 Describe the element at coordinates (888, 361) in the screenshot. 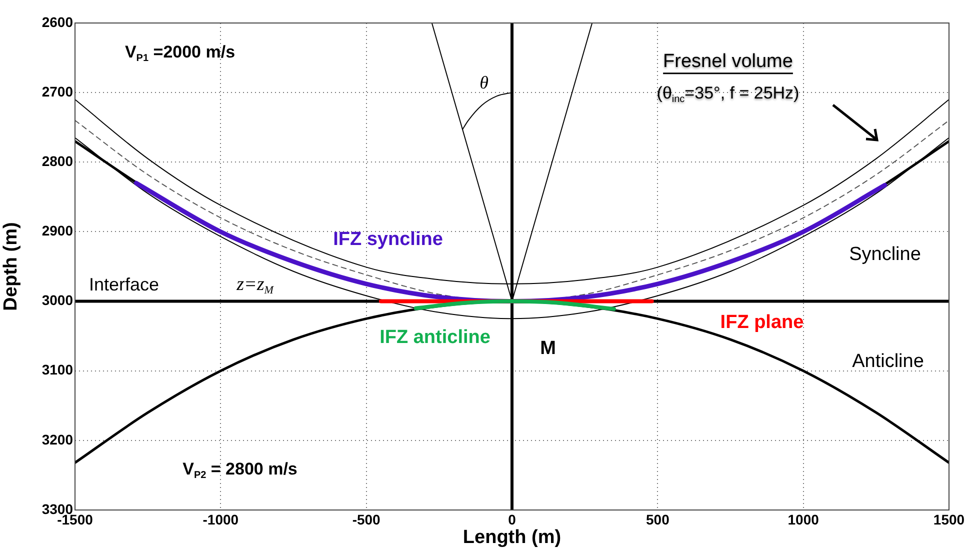

I see `series-label: Anticline` at that location.